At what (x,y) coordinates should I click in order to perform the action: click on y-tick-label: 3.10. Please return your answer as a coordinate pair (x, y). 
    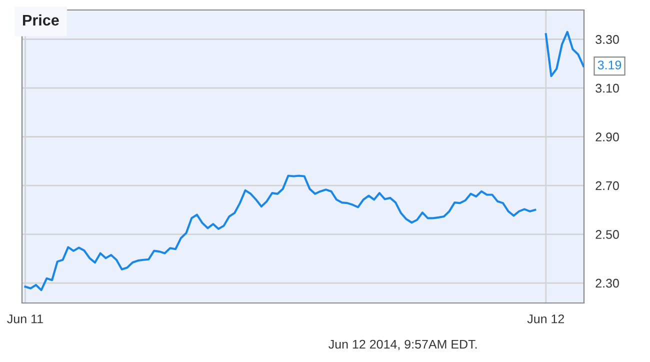
    Looking at the image, I should click on (607, 88).